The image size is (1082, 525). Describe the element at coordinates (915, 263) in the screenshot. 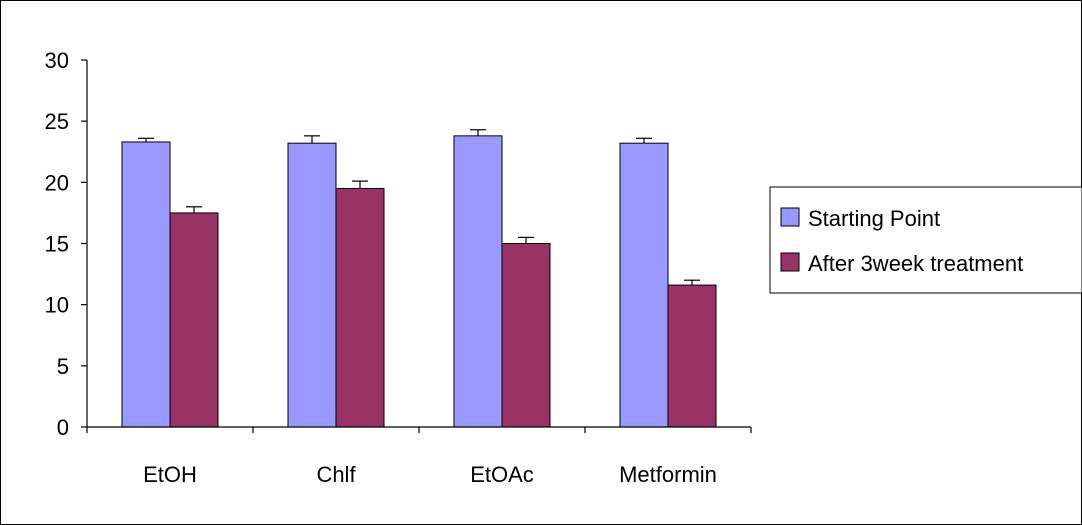

I see `legend-label-after-3week-treatment: After 3week treatment` at that location.